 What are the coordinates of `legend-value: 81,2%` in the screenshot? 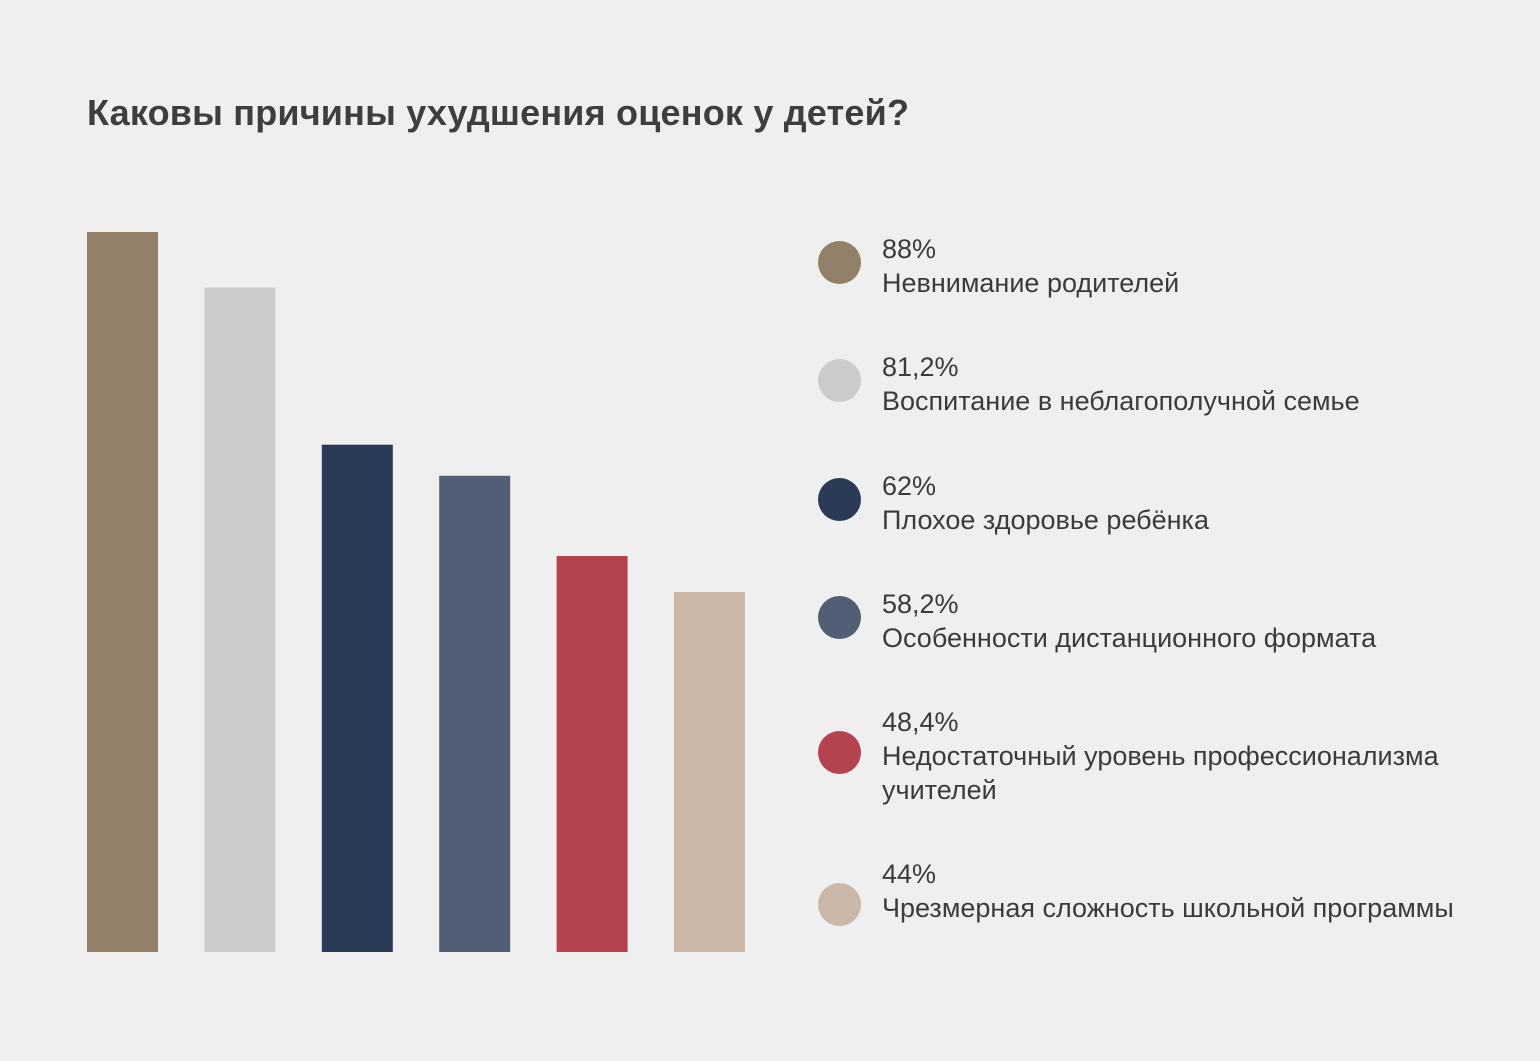 It's located at (920, 367).